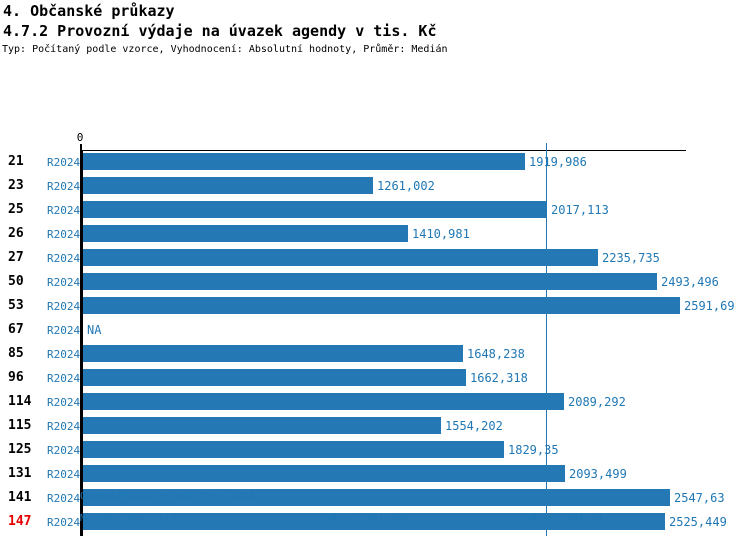  I want to click on footer-median-label: Medián: 2017,113, so click(128, 518).